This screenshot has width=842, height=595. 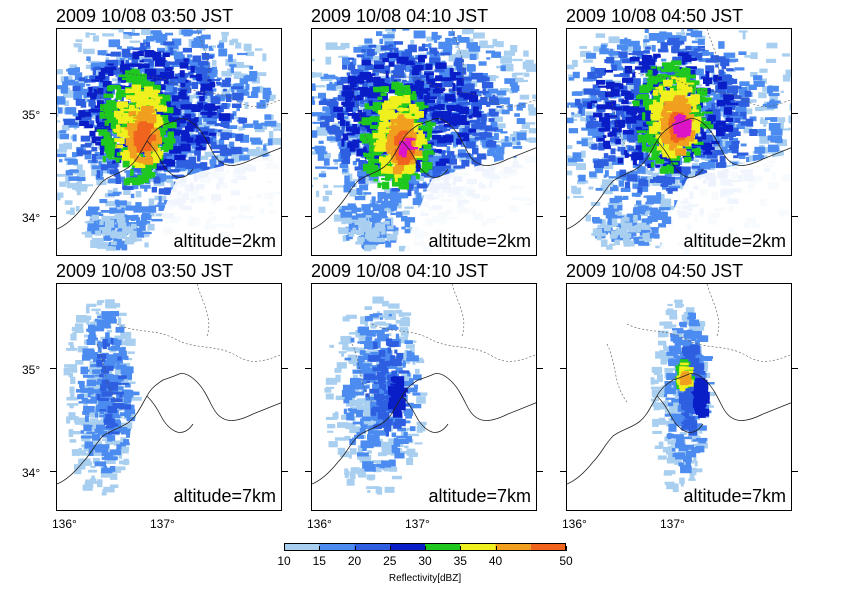 I want to click on colorbar-tick-label: 25, so click(x=390, y=561).